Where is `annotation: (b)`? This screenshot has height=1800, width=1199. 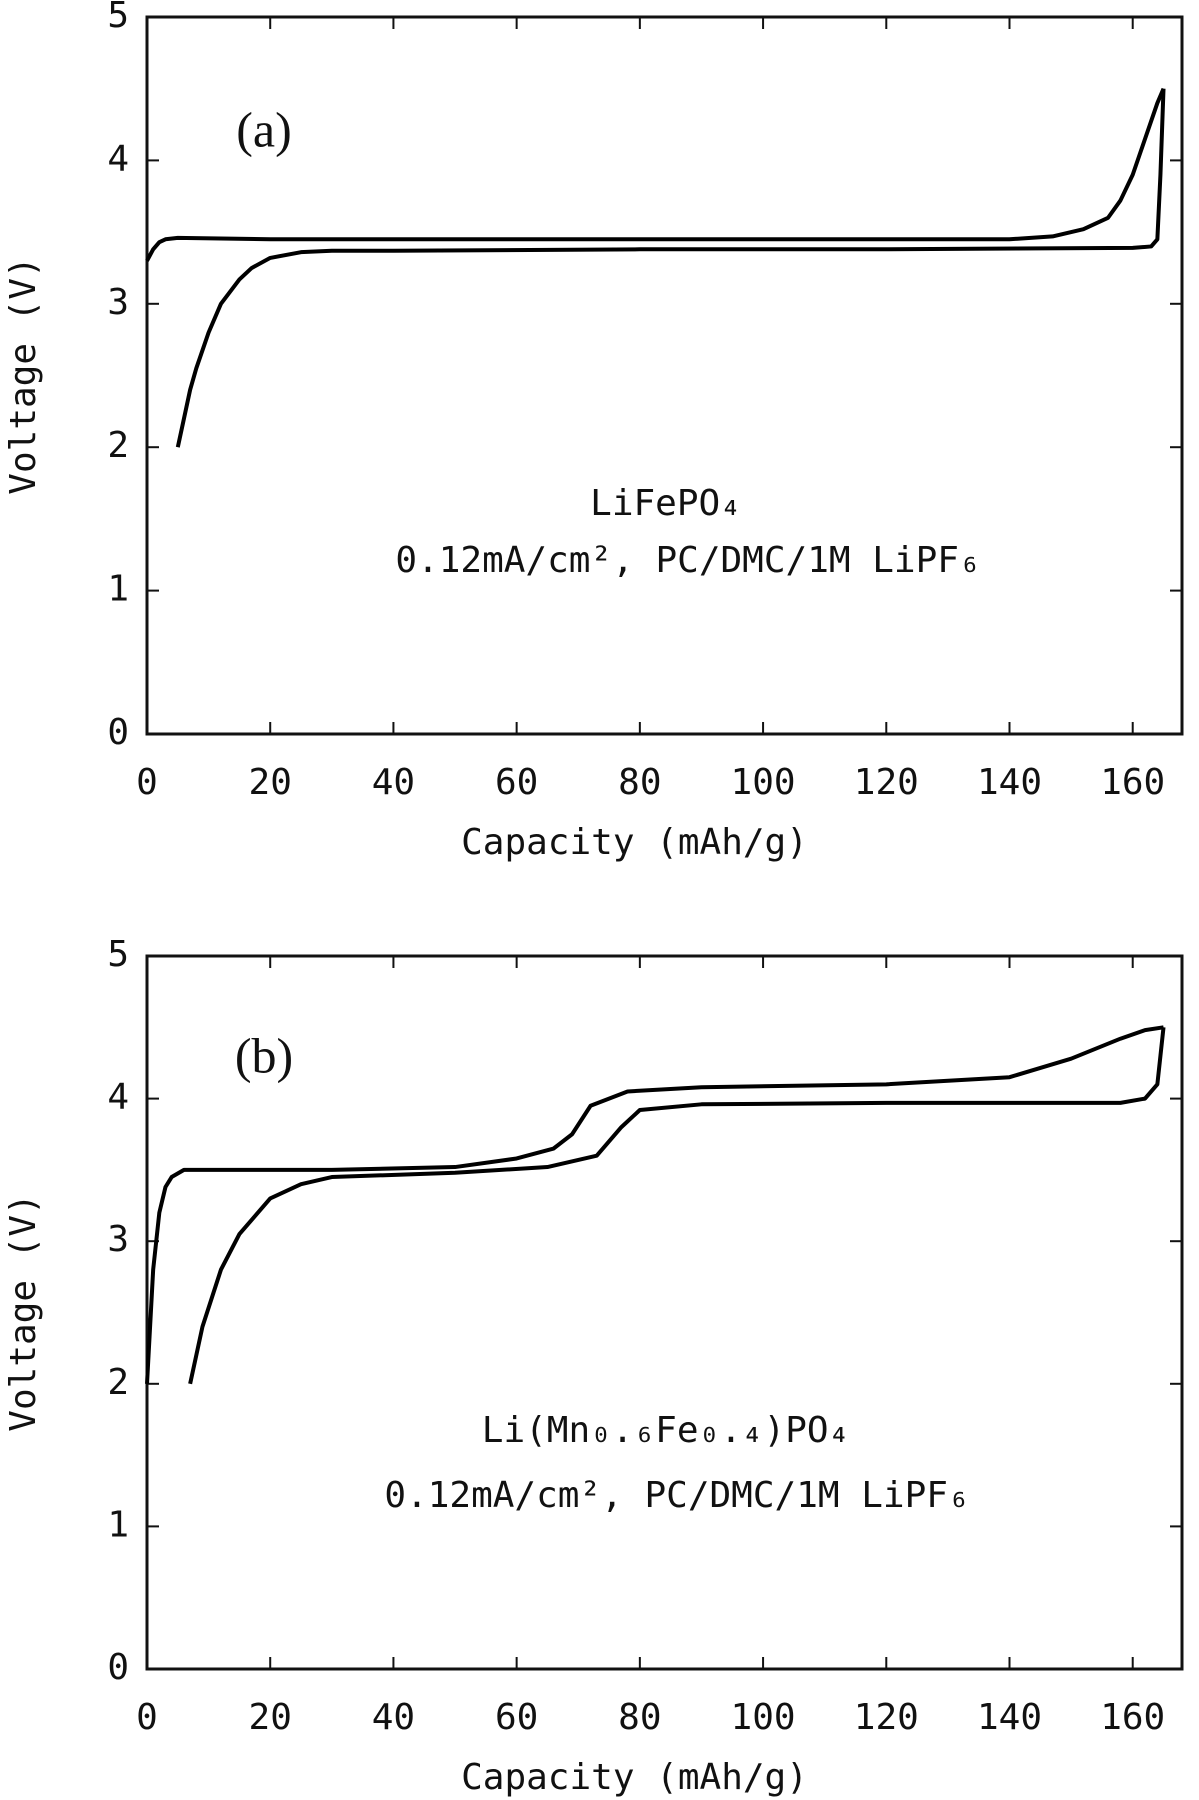 annotation: (b) is located at coordinates (264, 1055).